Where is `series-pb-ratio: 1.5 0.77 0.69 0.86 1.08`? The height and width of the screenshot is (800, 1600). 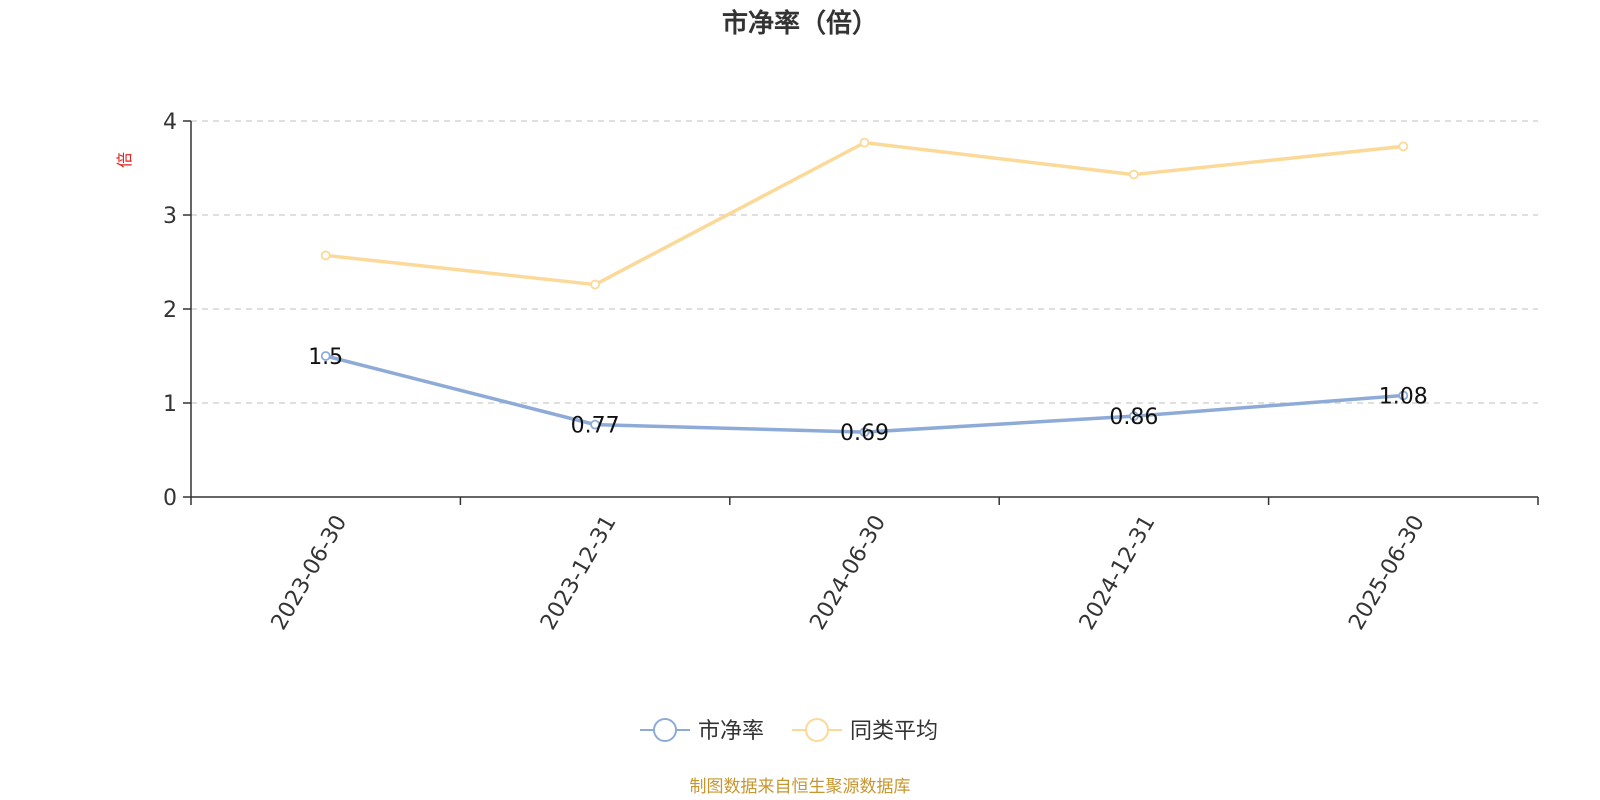 series-pb-ratio: 1.5 0.77 0.69 0.86 1.08 is located at coordinates (868, 395).